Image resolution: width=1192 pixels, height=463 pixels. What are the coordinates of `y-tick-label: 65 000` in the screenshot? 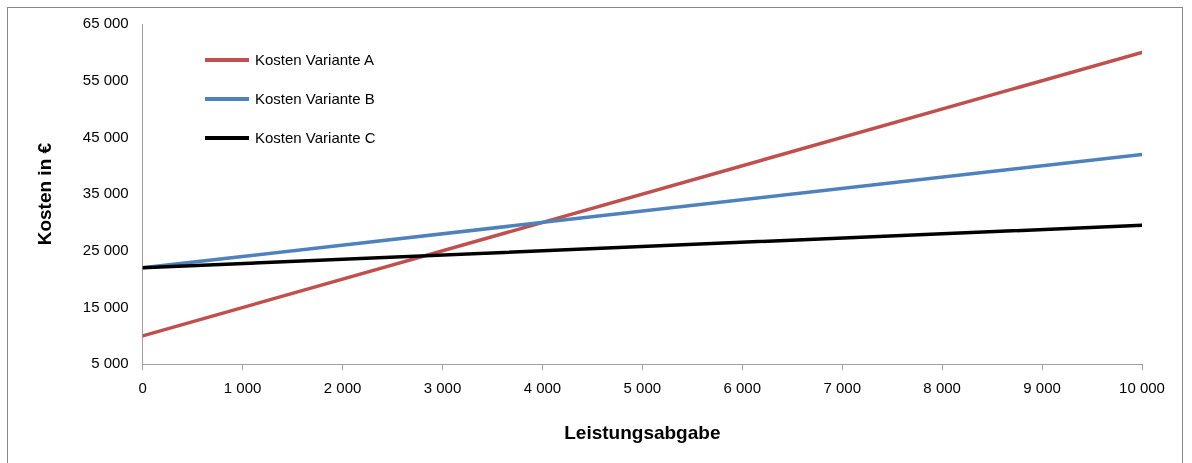 It's located at (105, 23).